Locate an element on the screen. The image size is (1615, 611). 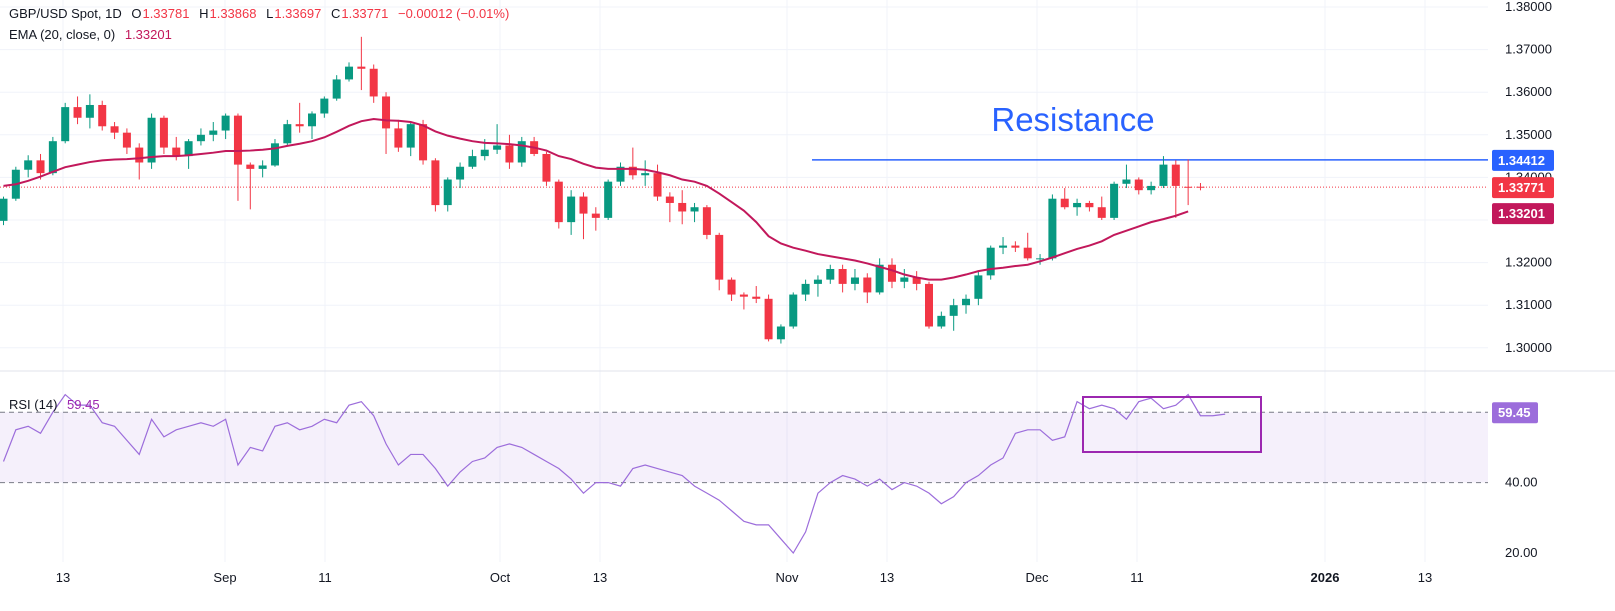
resistance-annotation: Resistance is located at coordinates (1072, 119).